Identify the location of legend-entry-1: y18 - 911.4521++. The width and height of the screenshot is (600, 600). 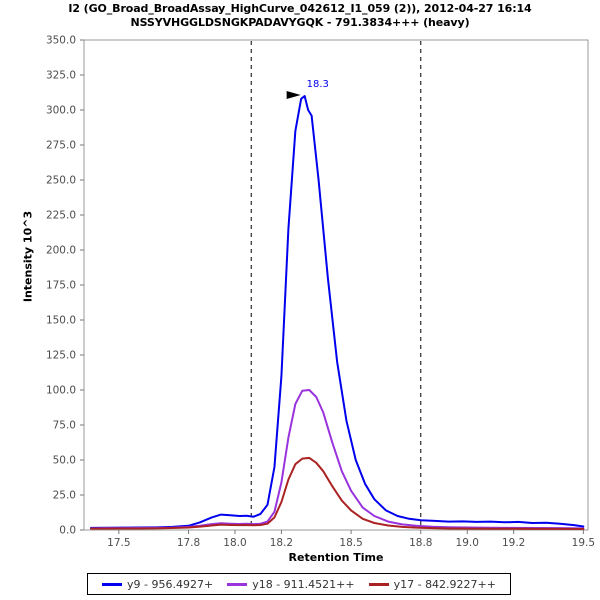
(290, 584).